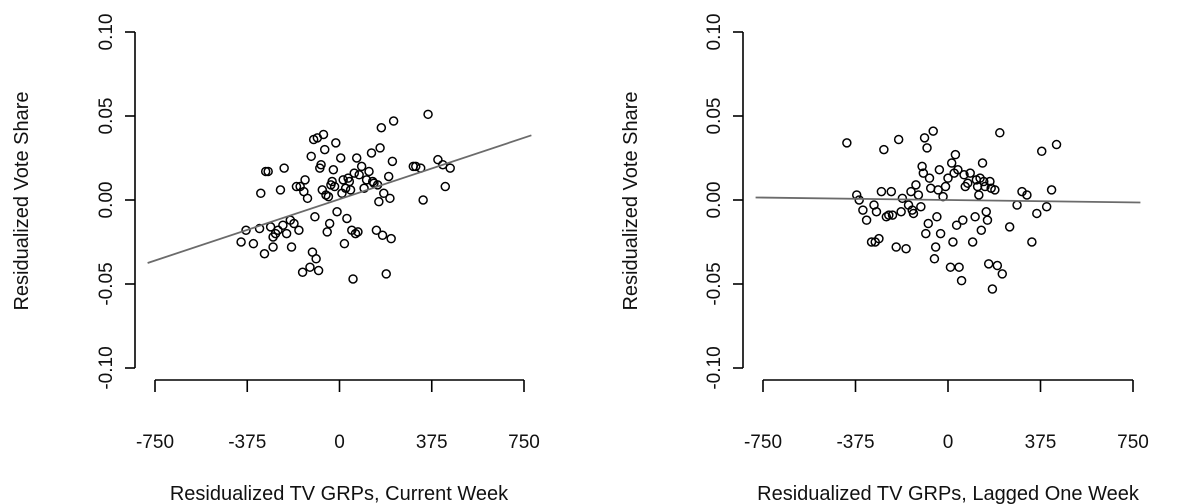  Describe the element at coordinates (22, 200) in the screenshot. I see `y-axis-title: Residualized Vote Share` at that location.